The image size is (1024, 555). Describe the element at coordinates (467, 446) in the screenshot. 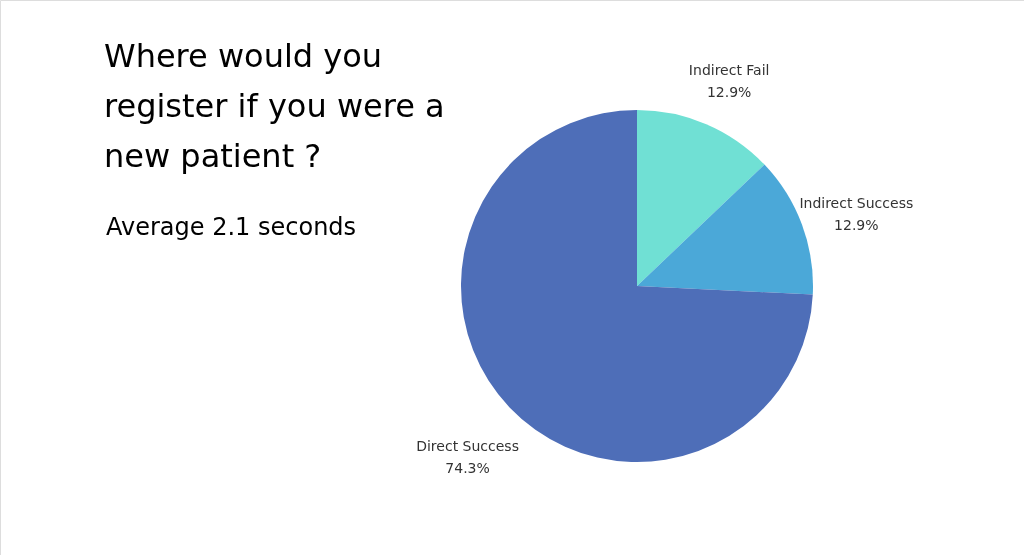

I see `slice-label: Direct Success` at that location.